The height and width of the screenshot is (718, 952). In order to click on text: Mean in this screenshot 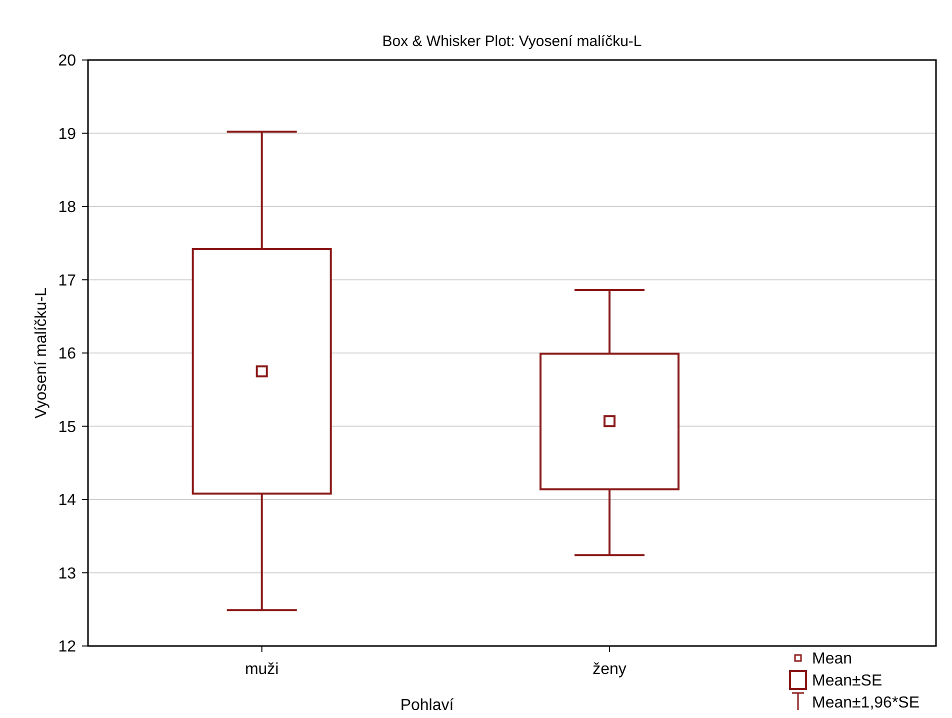, I will do `click(832, 659)`.